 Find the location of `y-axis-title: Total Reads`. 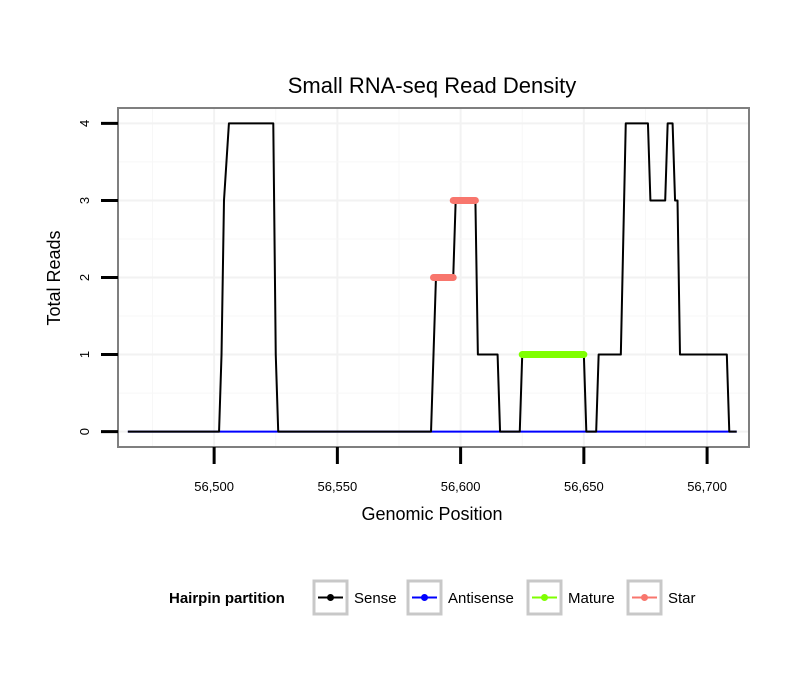

y-axis-title: Total Reads is located at coordinates (54, 277).